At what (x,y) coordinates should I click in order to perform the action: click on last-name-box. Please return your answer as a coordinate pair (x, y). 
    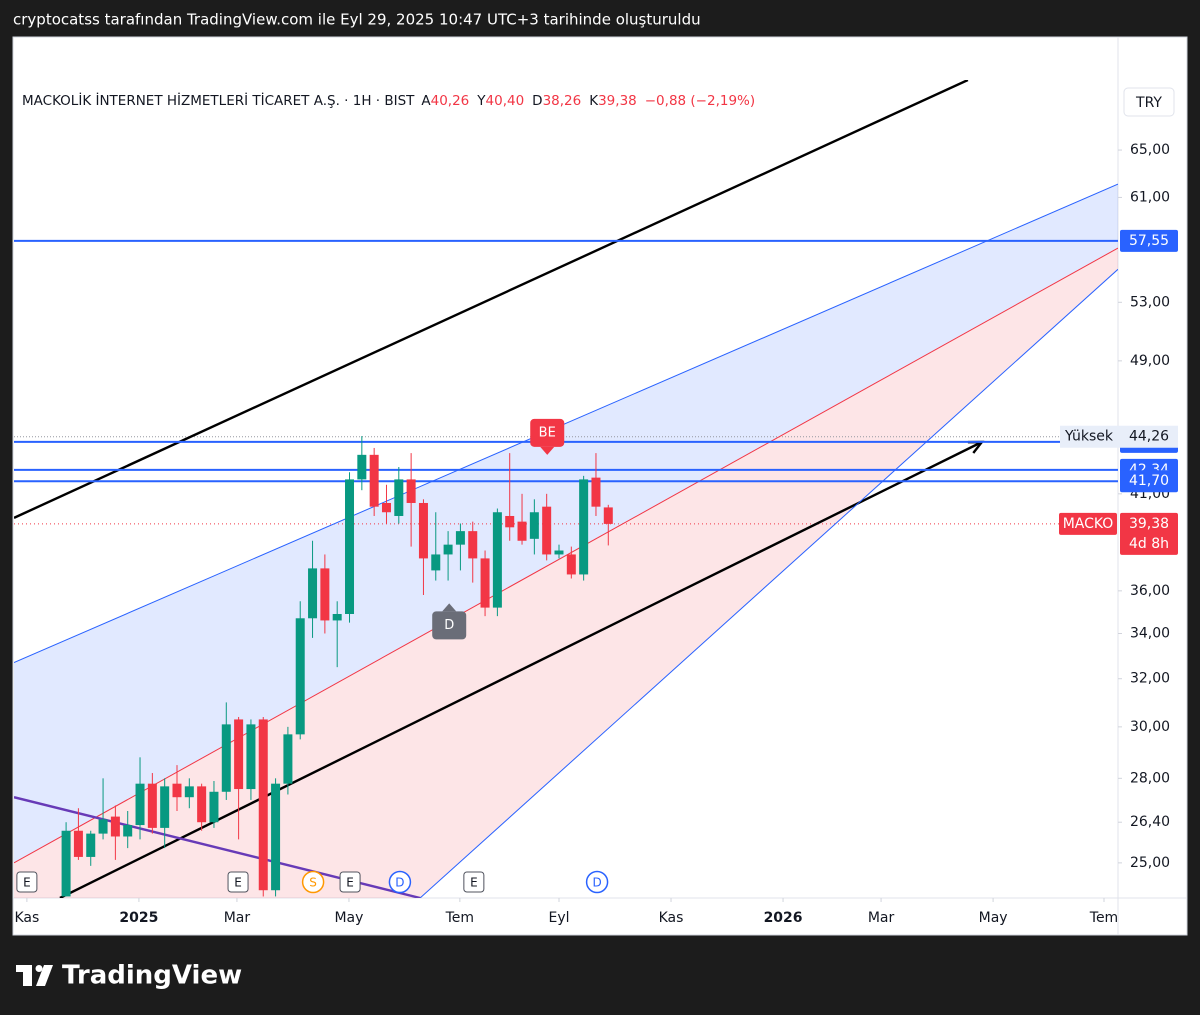
    Looking at the image, I should click on (1088, 523).